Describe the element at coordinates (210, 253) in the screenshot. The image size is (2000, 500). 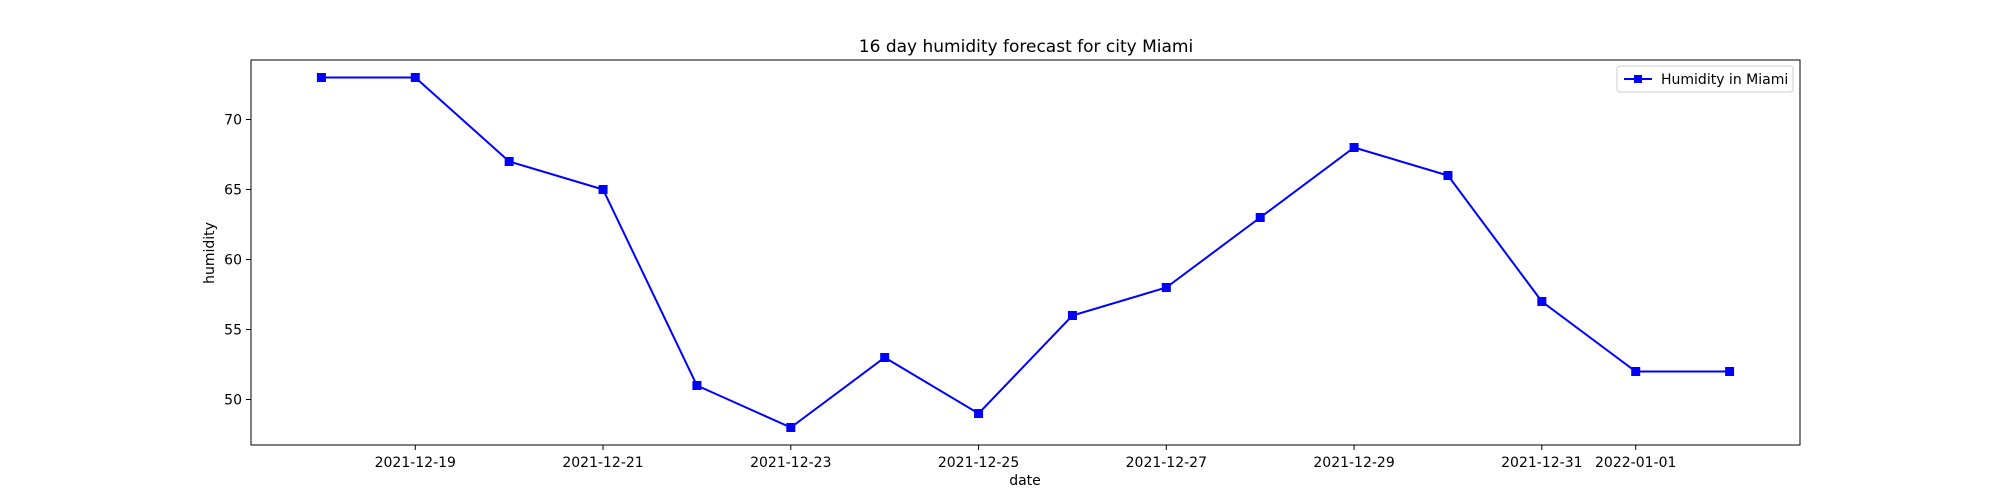
I see `y-axis-label: humidity` at that location.